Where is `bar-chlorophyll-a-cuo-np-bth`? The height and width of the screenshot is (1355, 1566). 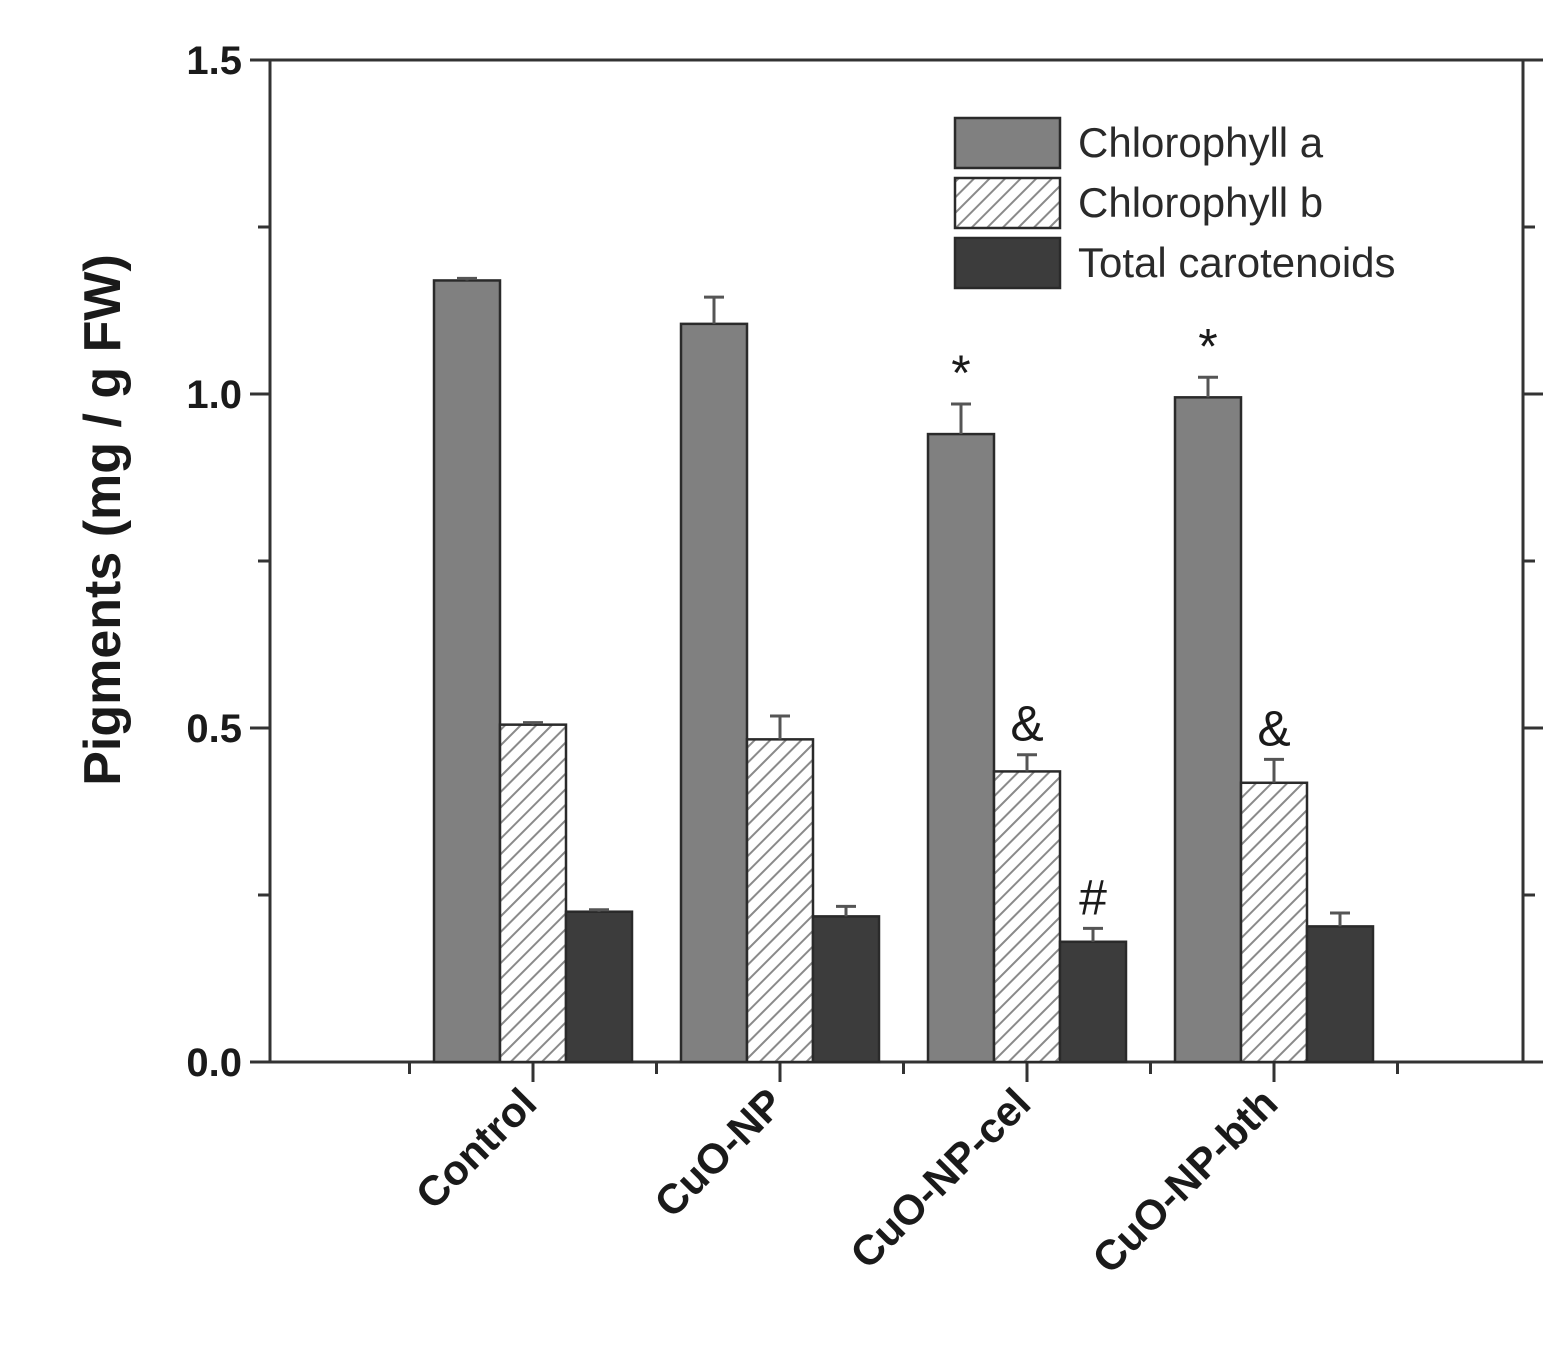
bar-chlorophyll-a-cuo-np-bth is located at coordinates (1208, 730).